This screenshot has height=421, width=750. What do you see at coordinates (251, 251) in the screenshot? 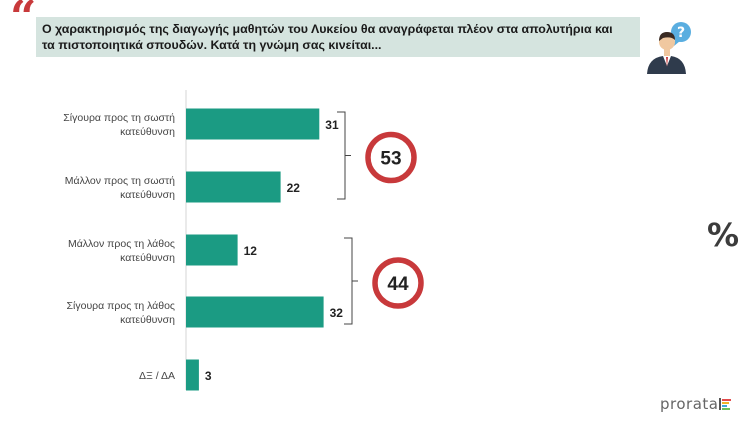
I see `bar-value-label: 12` at bounding box center [251, 251].